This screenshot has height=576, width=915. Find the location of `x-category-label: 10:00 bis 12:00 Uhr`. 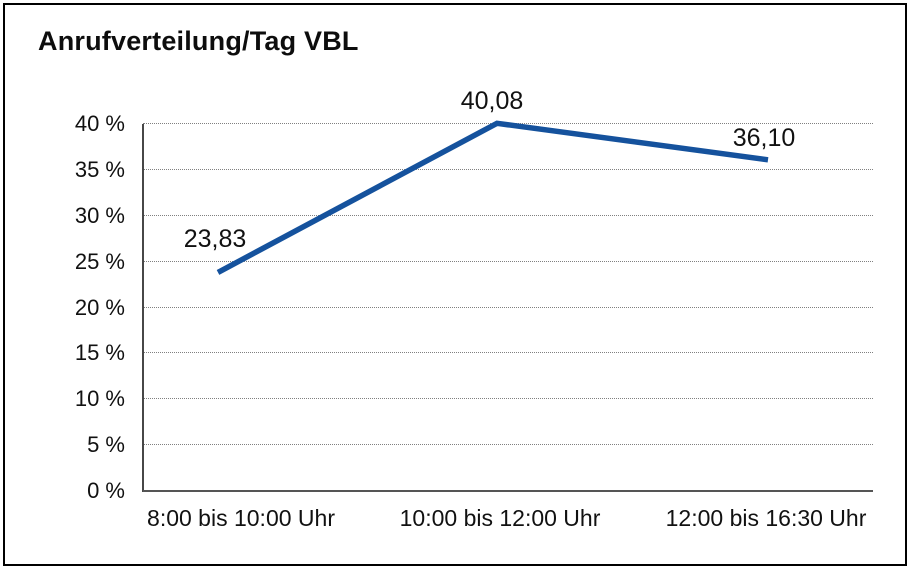

x-category-label: 10:00 bis 12:00 Uhr is located at coordinates (500, 518).